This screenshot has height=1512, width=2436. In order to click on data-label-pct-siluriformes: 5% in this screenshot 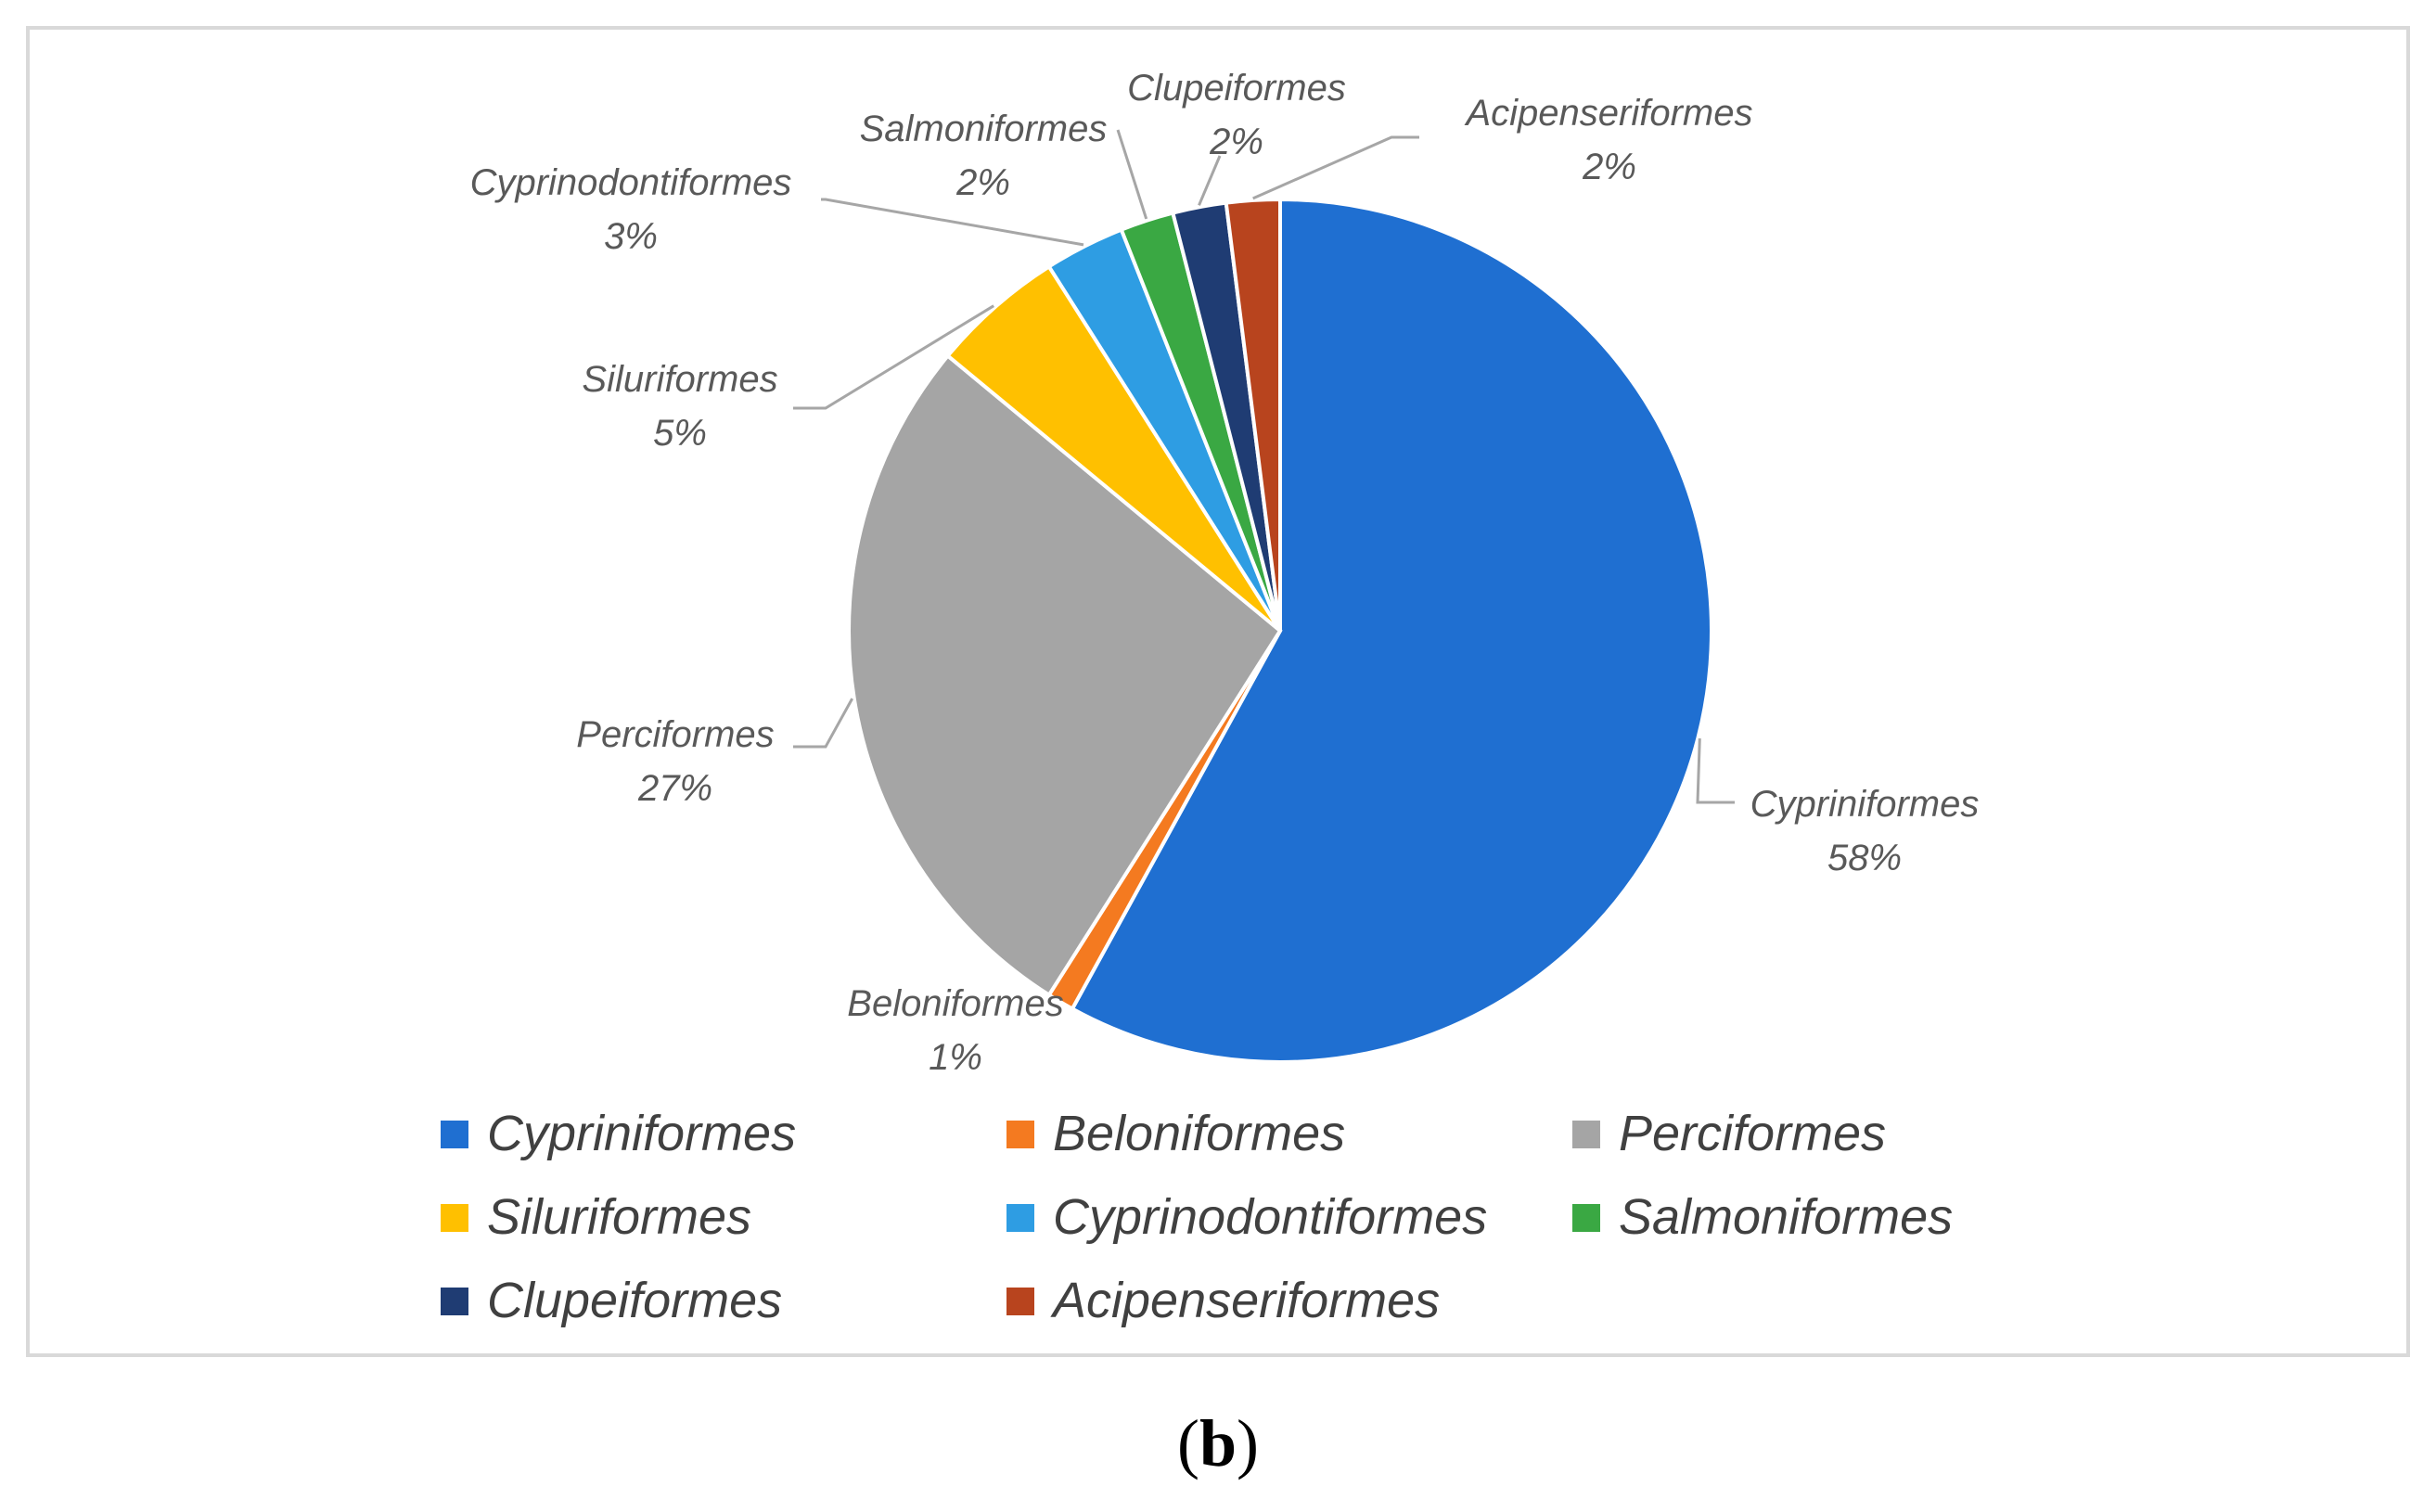, I will do `click(680, 434)`.